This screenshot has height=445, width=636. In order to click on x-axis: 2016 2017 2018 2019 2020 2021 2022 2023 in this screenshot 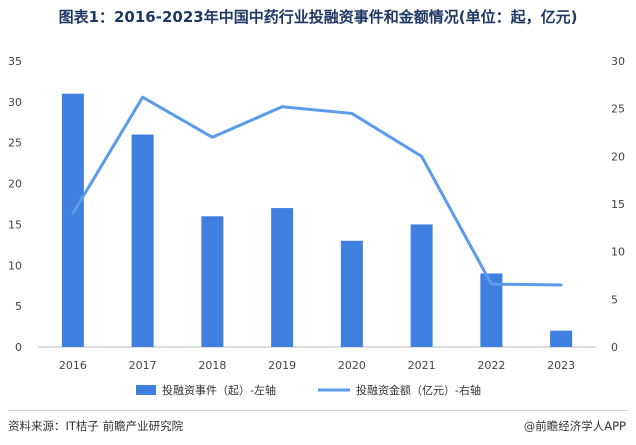, I will do `click(317, 365)`.